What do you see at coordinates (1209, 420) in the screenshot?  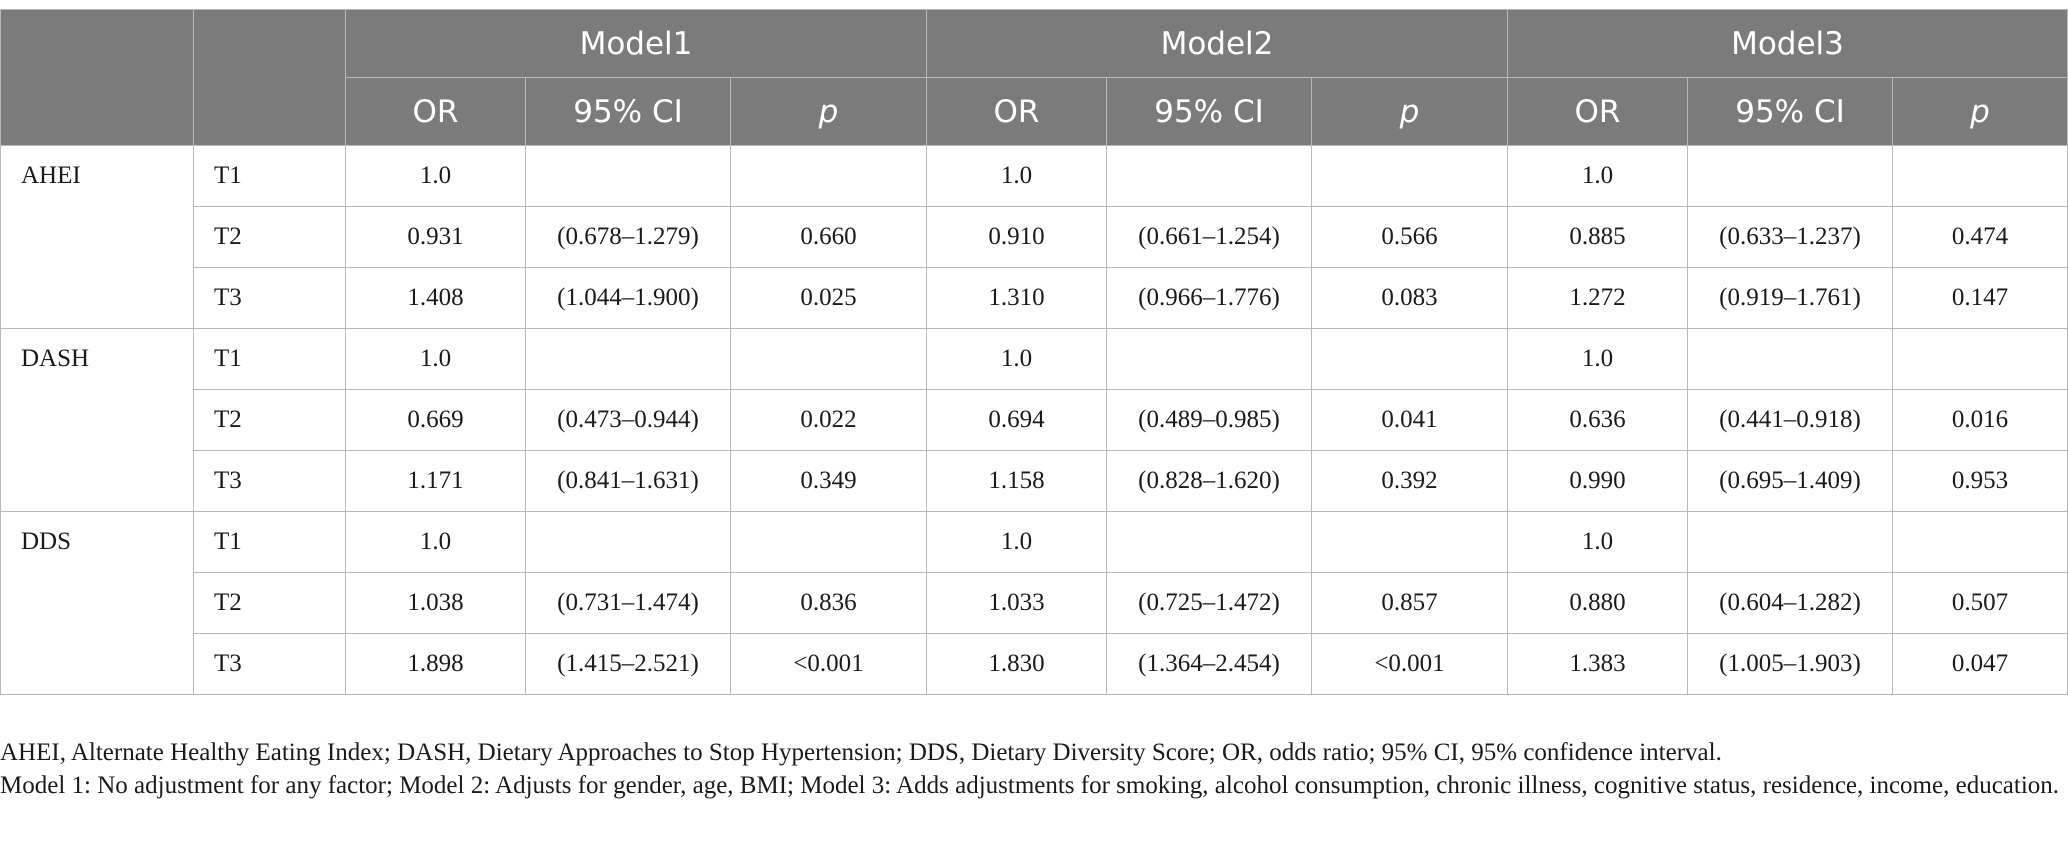 I see `ci-value-cell: (0.489–0.985)` at bounding box center [1209, 420].